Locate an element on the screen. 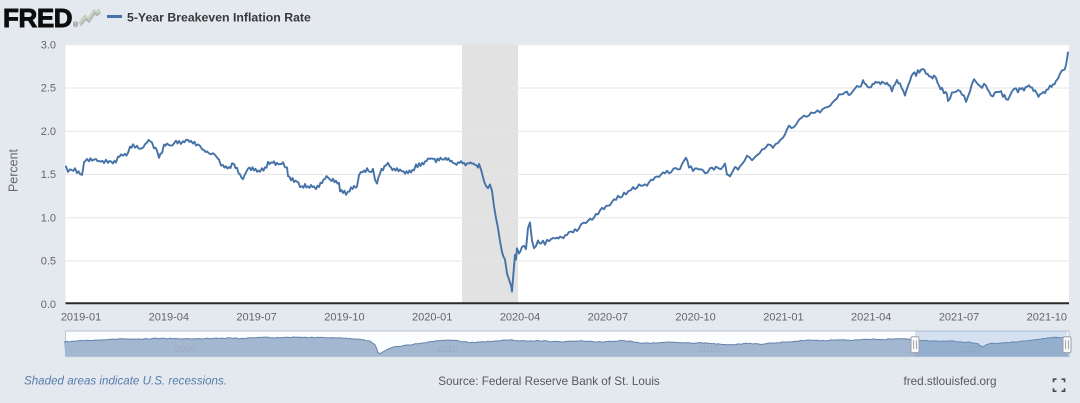 The image size is (1080, 403). svg-text: 2020 is located at coordinates (970, 349).